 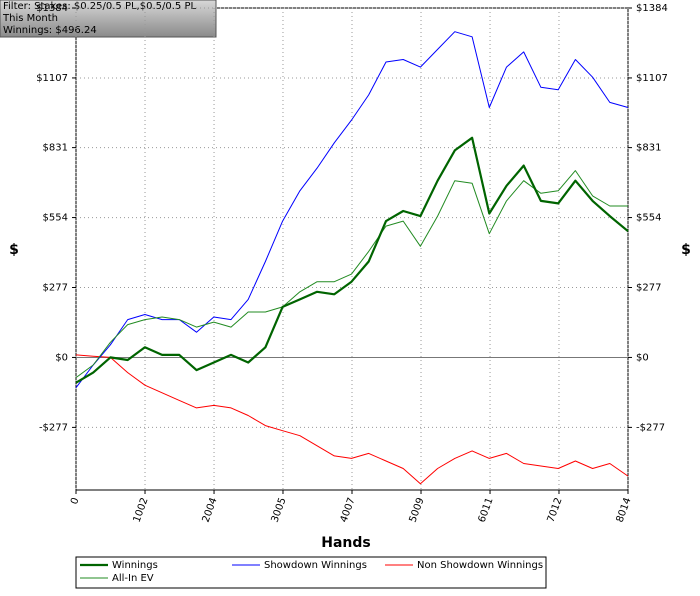 I want to click on filter-box, so click(x=108, y=19).